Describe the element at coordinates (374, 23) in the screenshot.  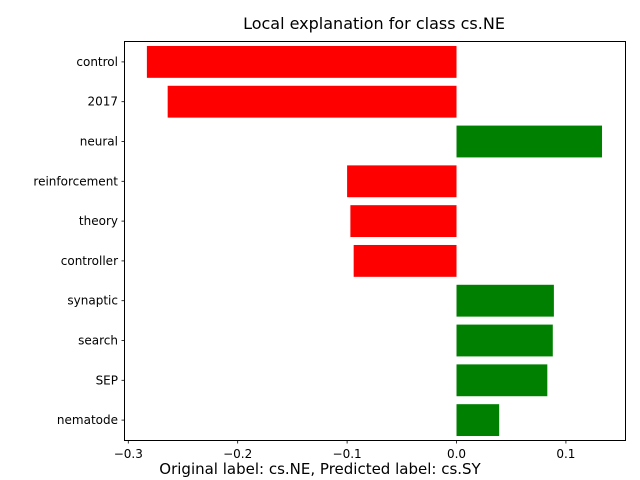
I see `chart-title: Local explanation for class cs.NE` at that location.